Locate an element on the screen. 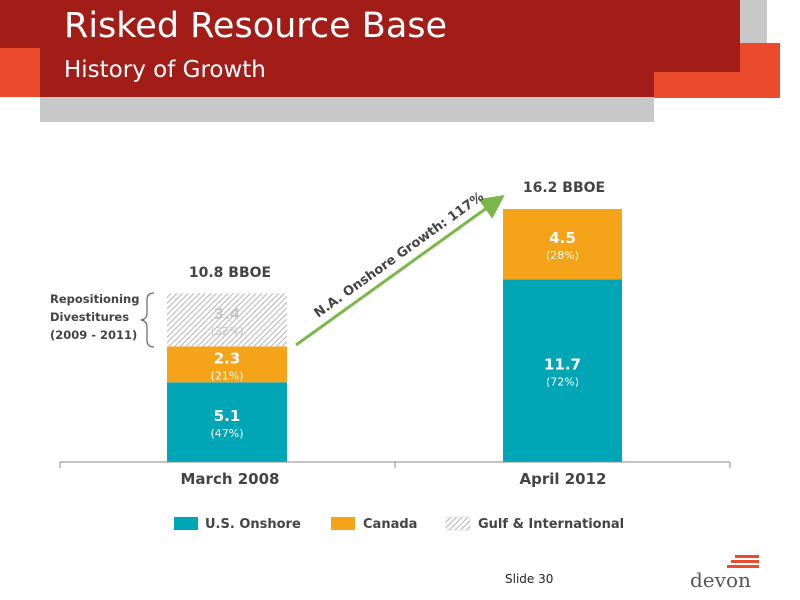  total-label-march-2008: 10.8 BBOE is located at coordinates (230, 273).